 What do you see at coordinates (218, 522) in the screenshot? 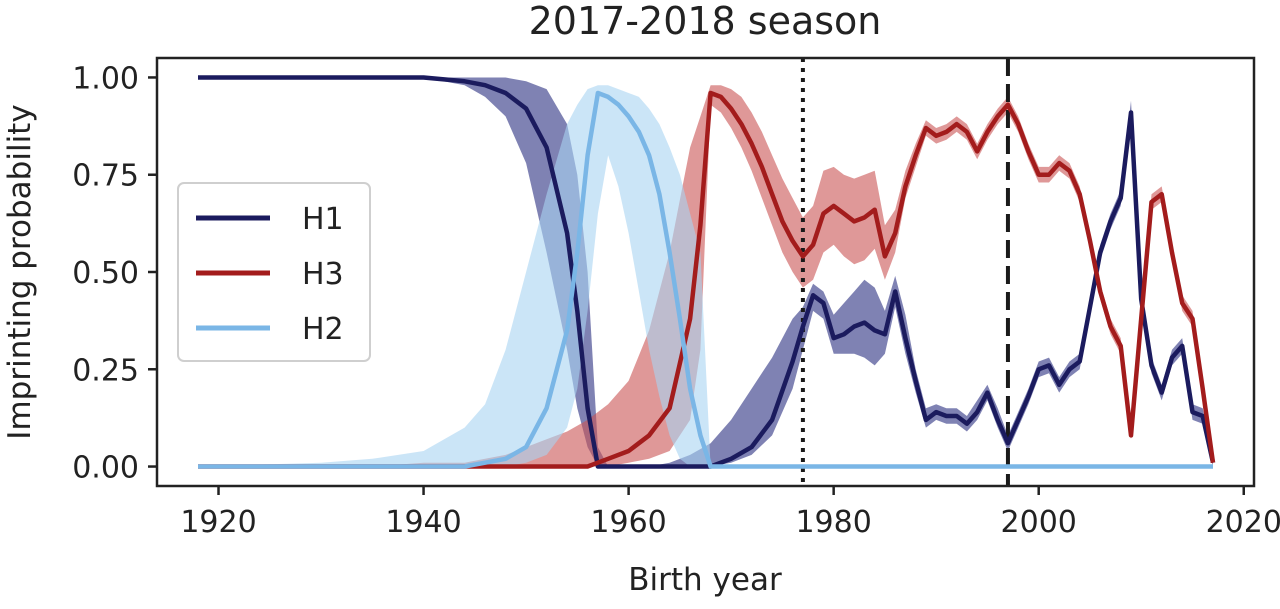
I see `x-tick-label: 1920` at bounding box center [218, 522].